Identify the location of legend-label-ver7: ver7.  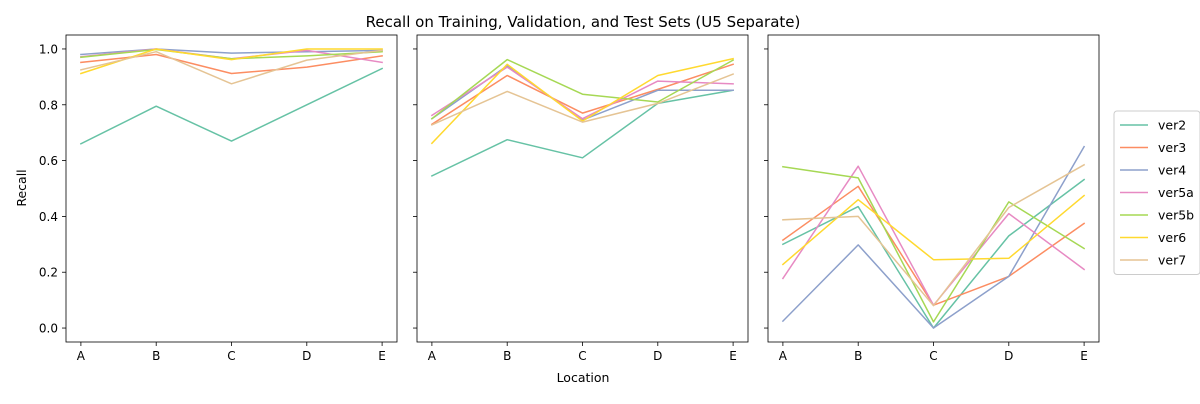
(1172, 260).